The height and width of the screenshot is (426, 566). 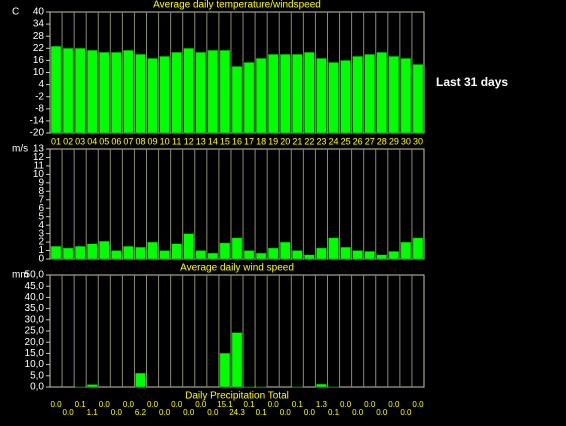 I want to click on y-tick-label: 50,0, so click(x=35, y=275).